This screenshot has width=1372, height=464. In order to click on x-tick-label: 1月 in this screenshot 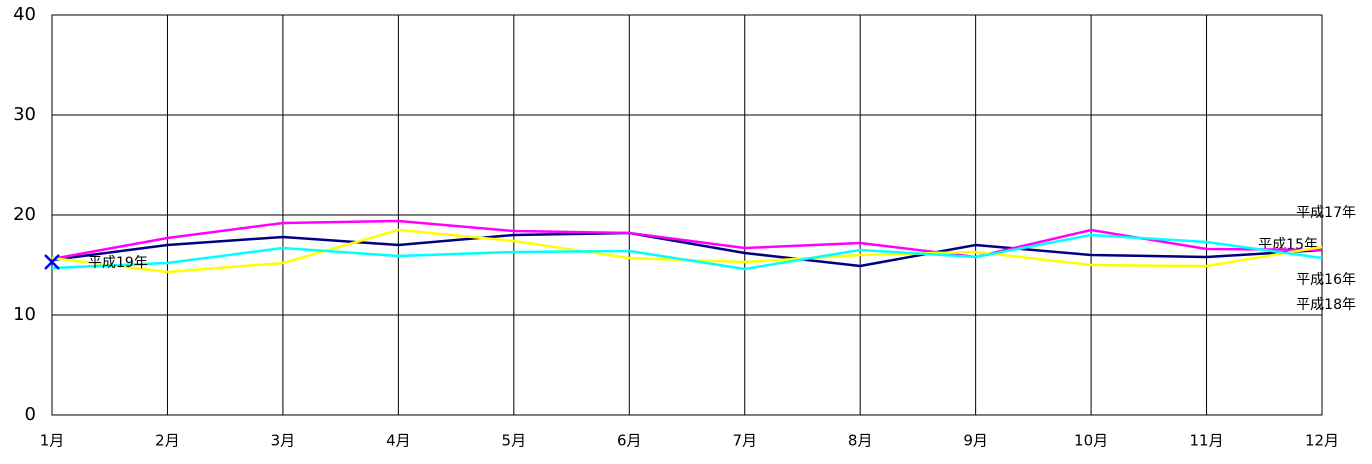, I will do `click(52, 441)`.